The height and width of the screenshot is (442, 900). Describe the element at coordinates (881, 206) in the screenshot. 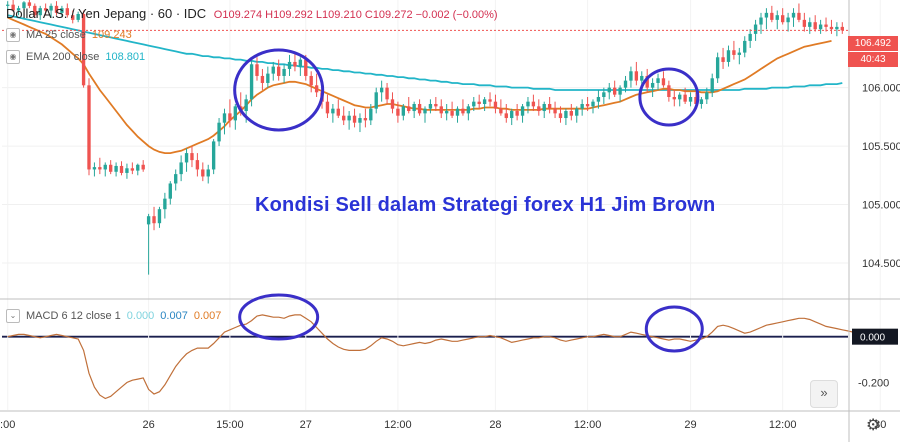

I see `price-tick-label: 105.000` at that location.